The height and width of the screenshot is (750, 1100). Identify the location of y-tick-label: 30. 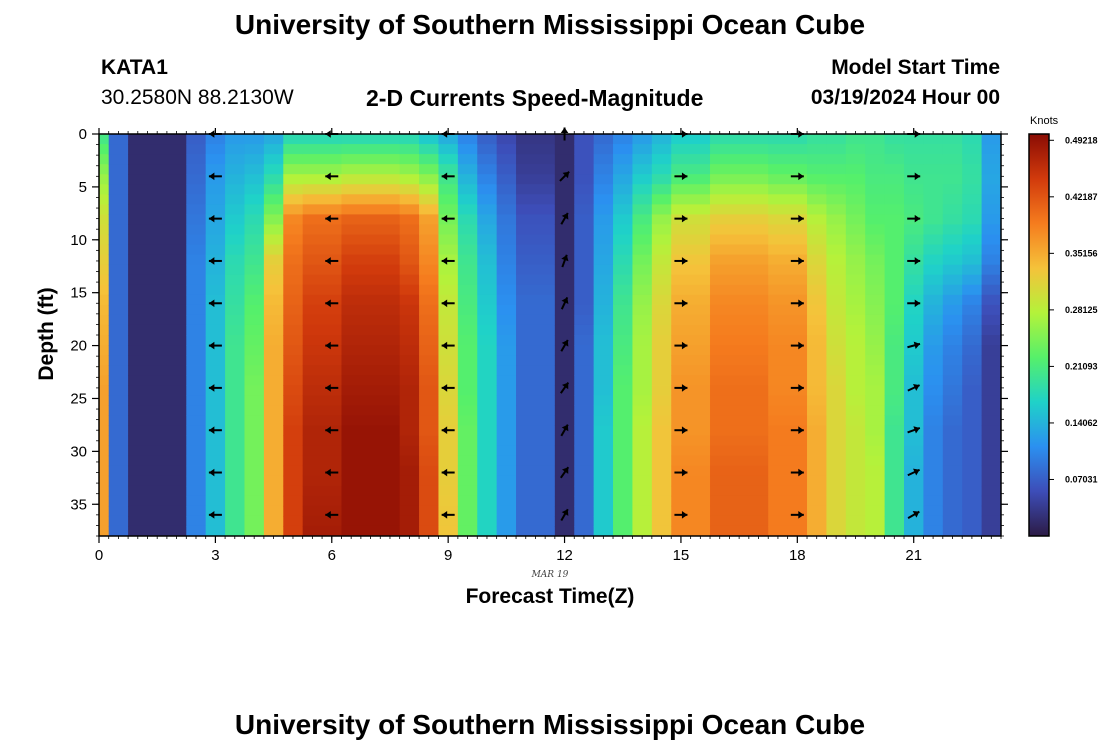
(78, 451).